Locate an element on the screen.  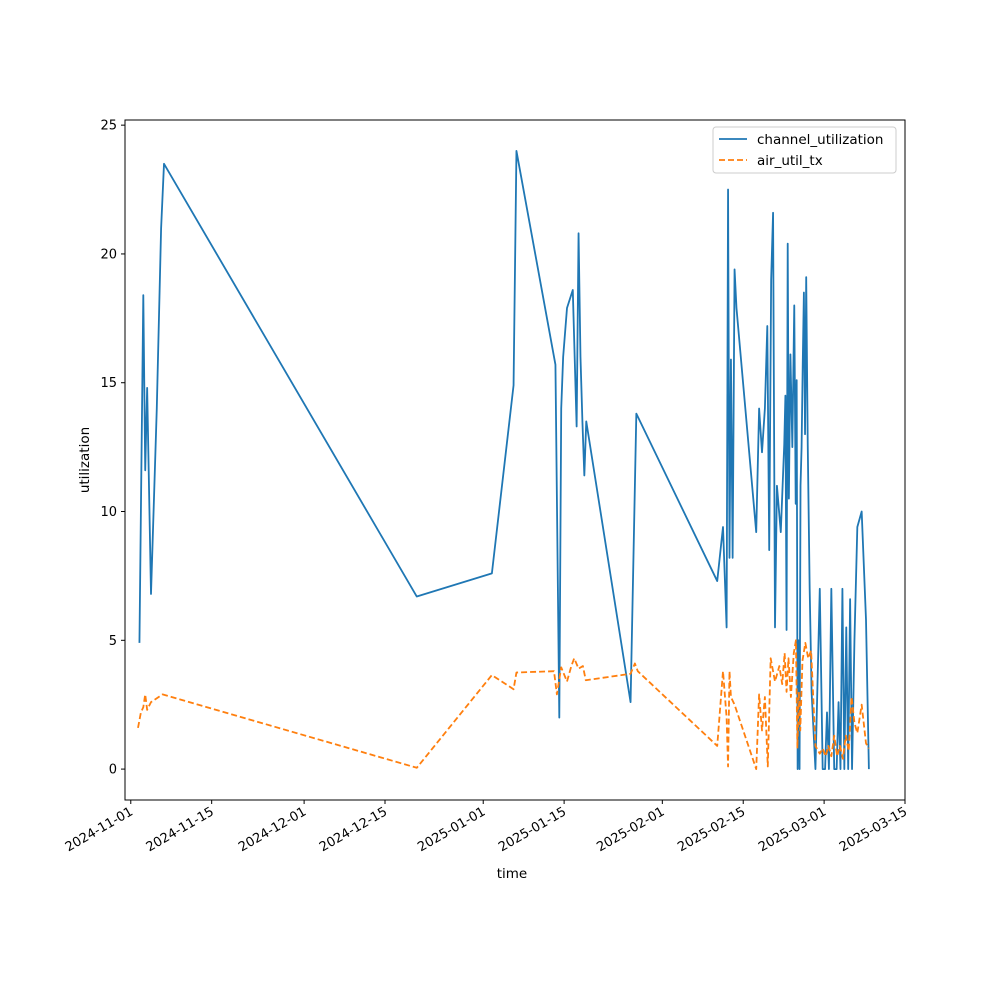
series-line-air-util-tx is located at coordinates (503, 704).